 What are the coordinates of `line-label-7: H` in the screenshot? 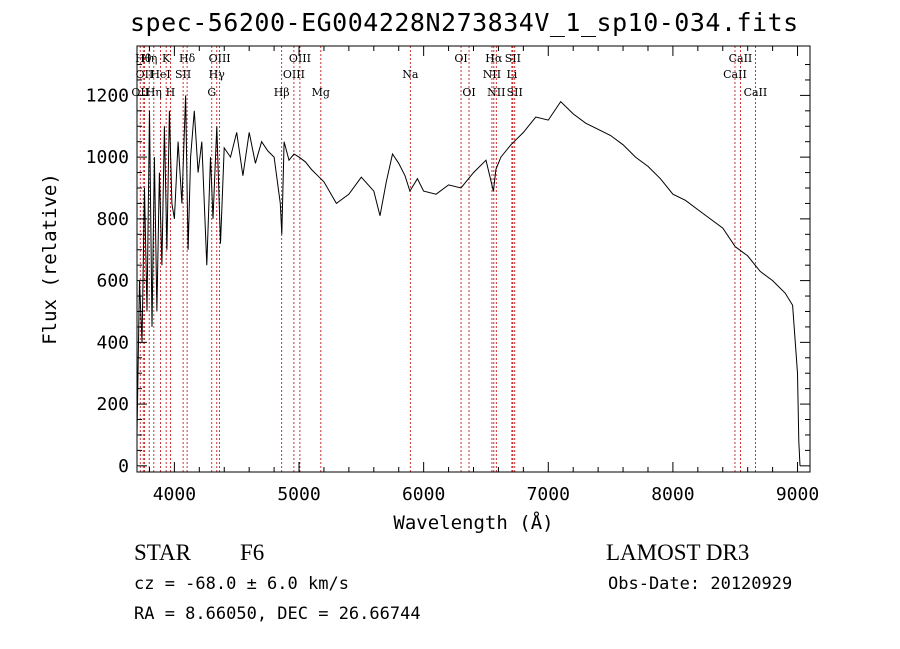 It's located at (171, 92).